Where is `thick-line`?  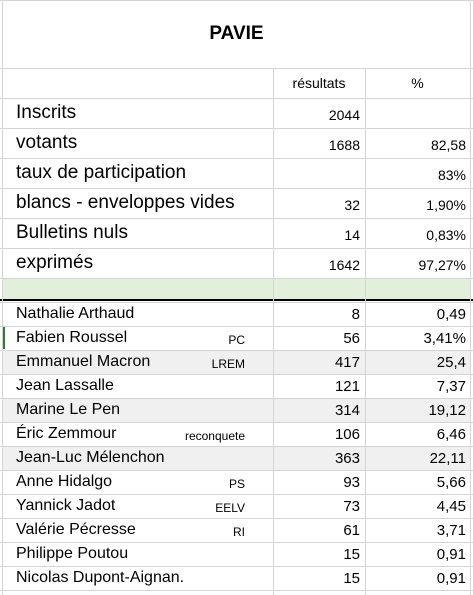 thick-line is located at coordinates (236, 300).